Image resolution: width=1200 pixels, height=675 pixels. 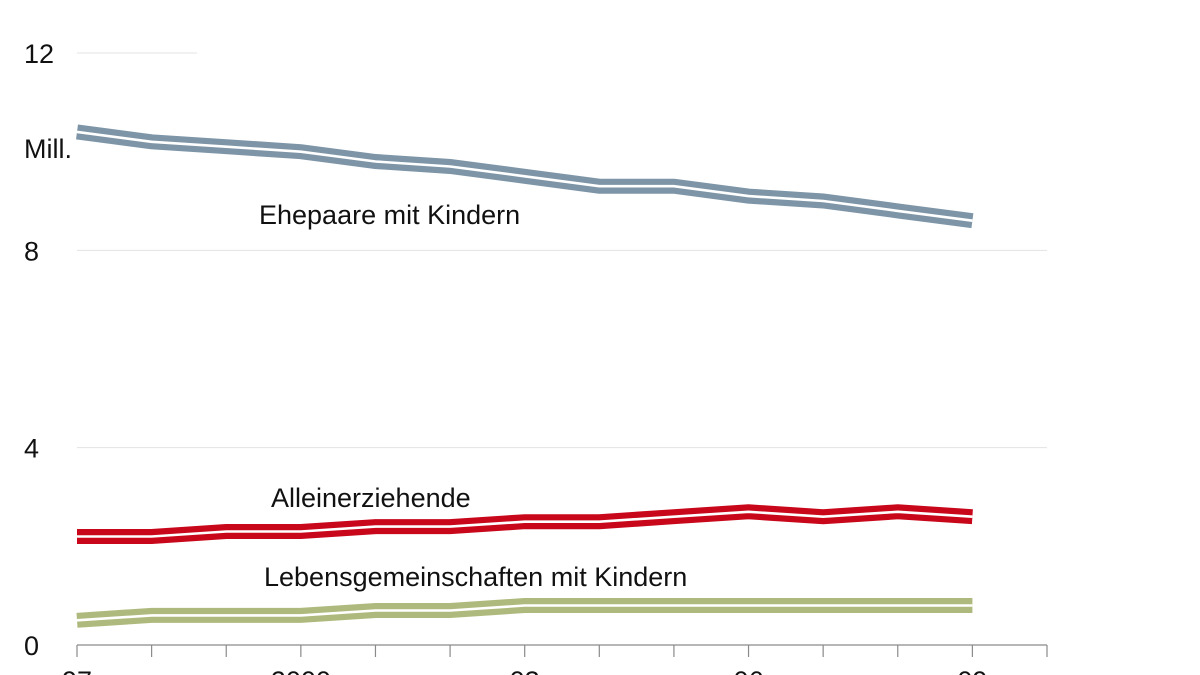 I want to click on y-axis-unit-label: Mill., so click(x=48, y=149).